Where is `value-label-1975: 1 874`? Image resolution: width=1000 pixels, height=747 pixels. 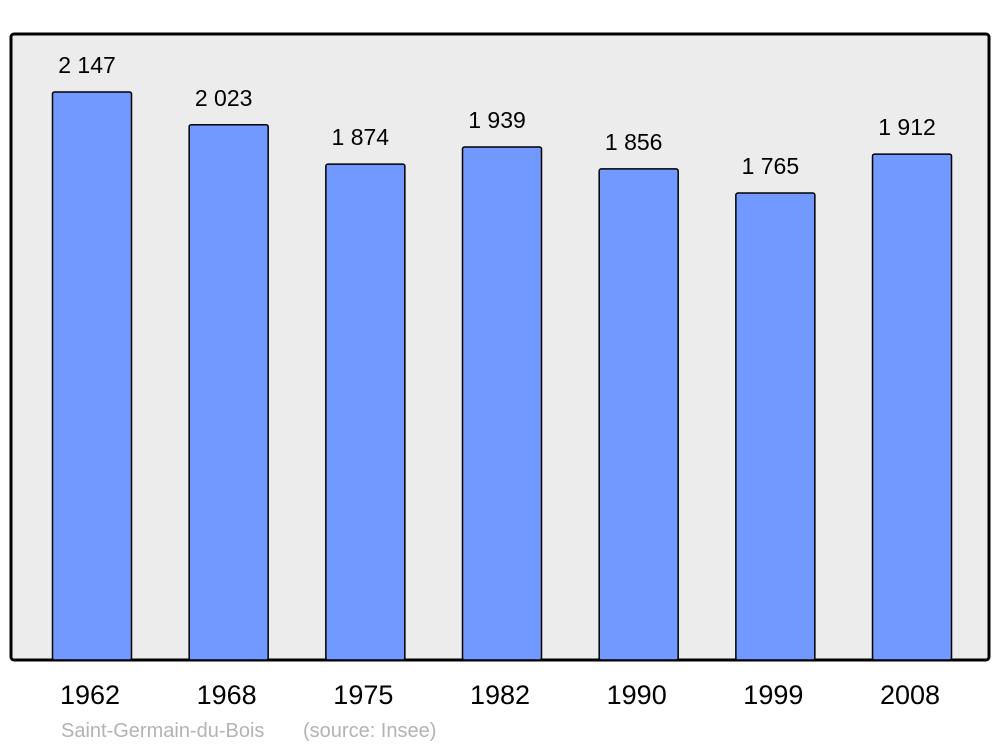 value-label-1975: 1 874 is located at coordinates (361, 137).